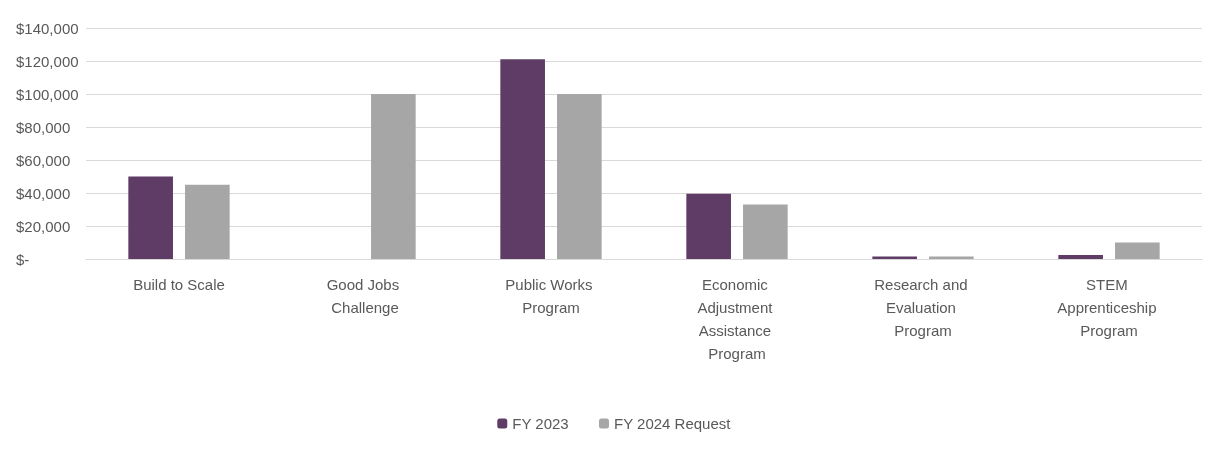 This screenshot has height=452, width=1228. I want to click on legend-label: FY 2023, so click(540, 423).